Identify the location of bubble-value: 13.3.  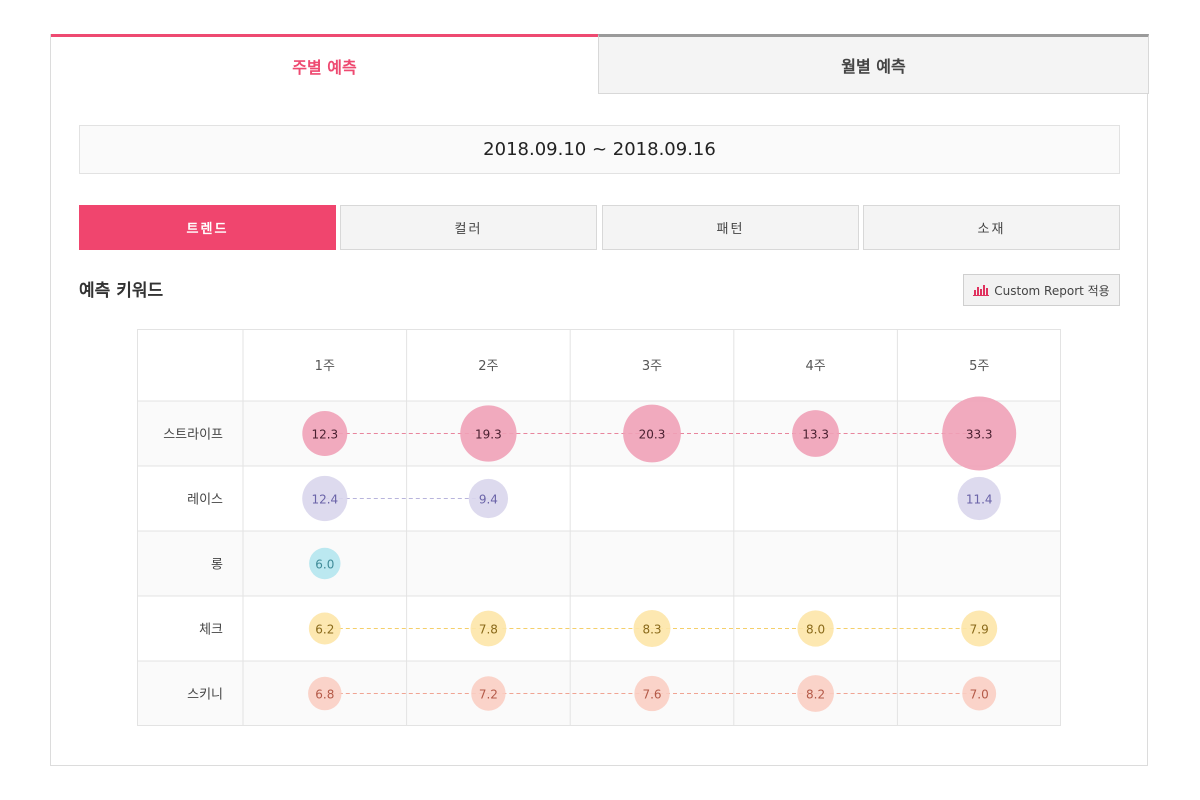
(815, 435).